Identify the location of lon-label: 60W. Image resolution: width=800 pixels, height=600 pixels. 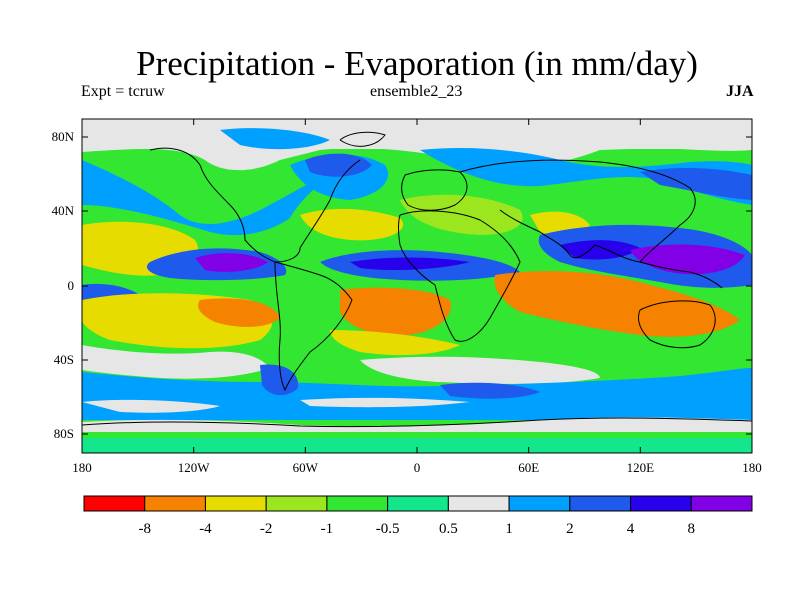
(306, 467).